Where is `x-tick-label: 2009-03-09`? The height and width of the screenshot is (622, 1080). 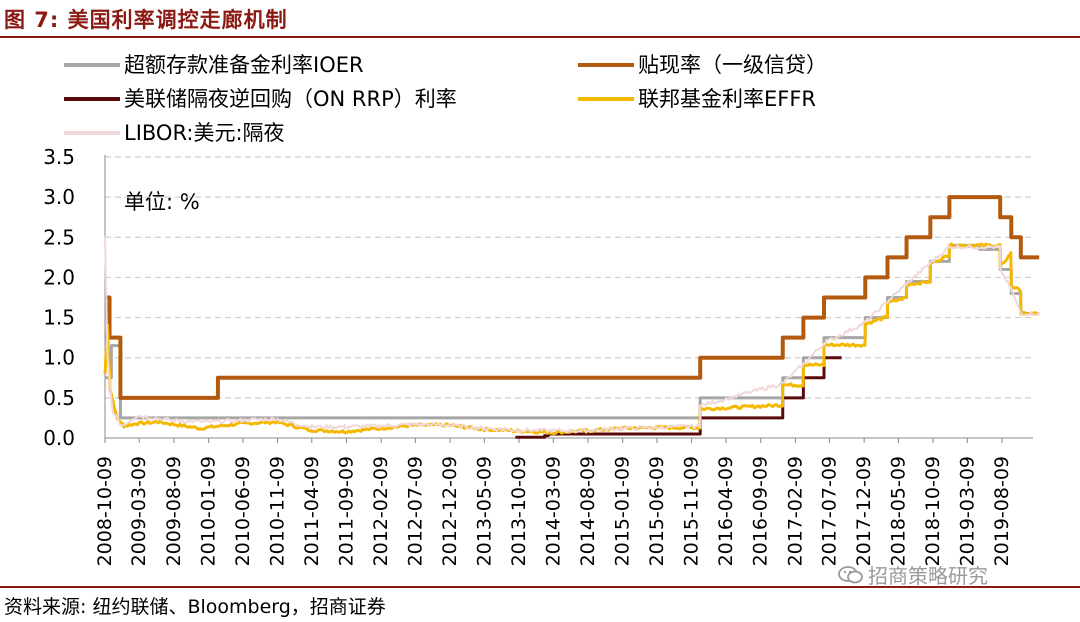 x-tick-label: 2009-03-09 is located at coordinates (139, 511).